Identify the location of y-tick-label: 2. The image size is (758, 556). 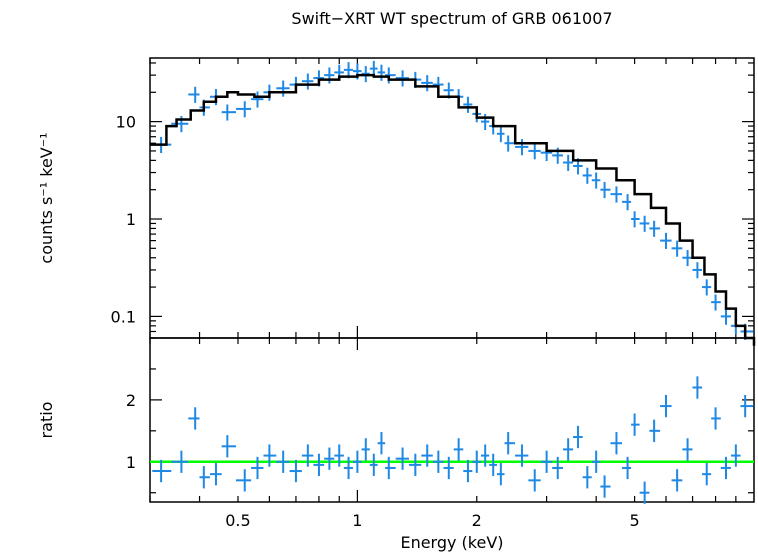
(131, 400).